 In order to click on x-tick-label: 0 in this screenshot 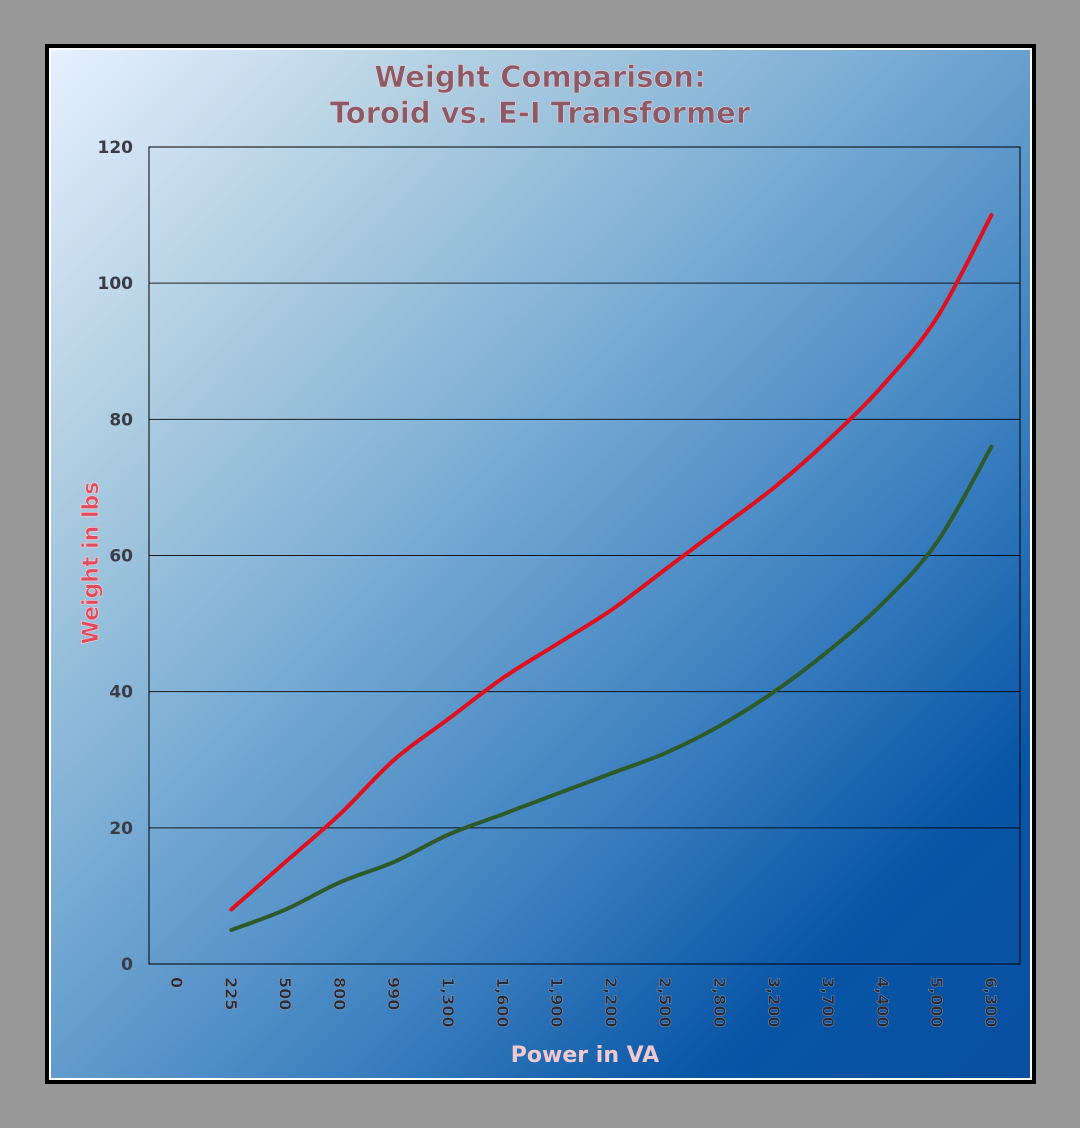, I will do `click(176, 982)`.